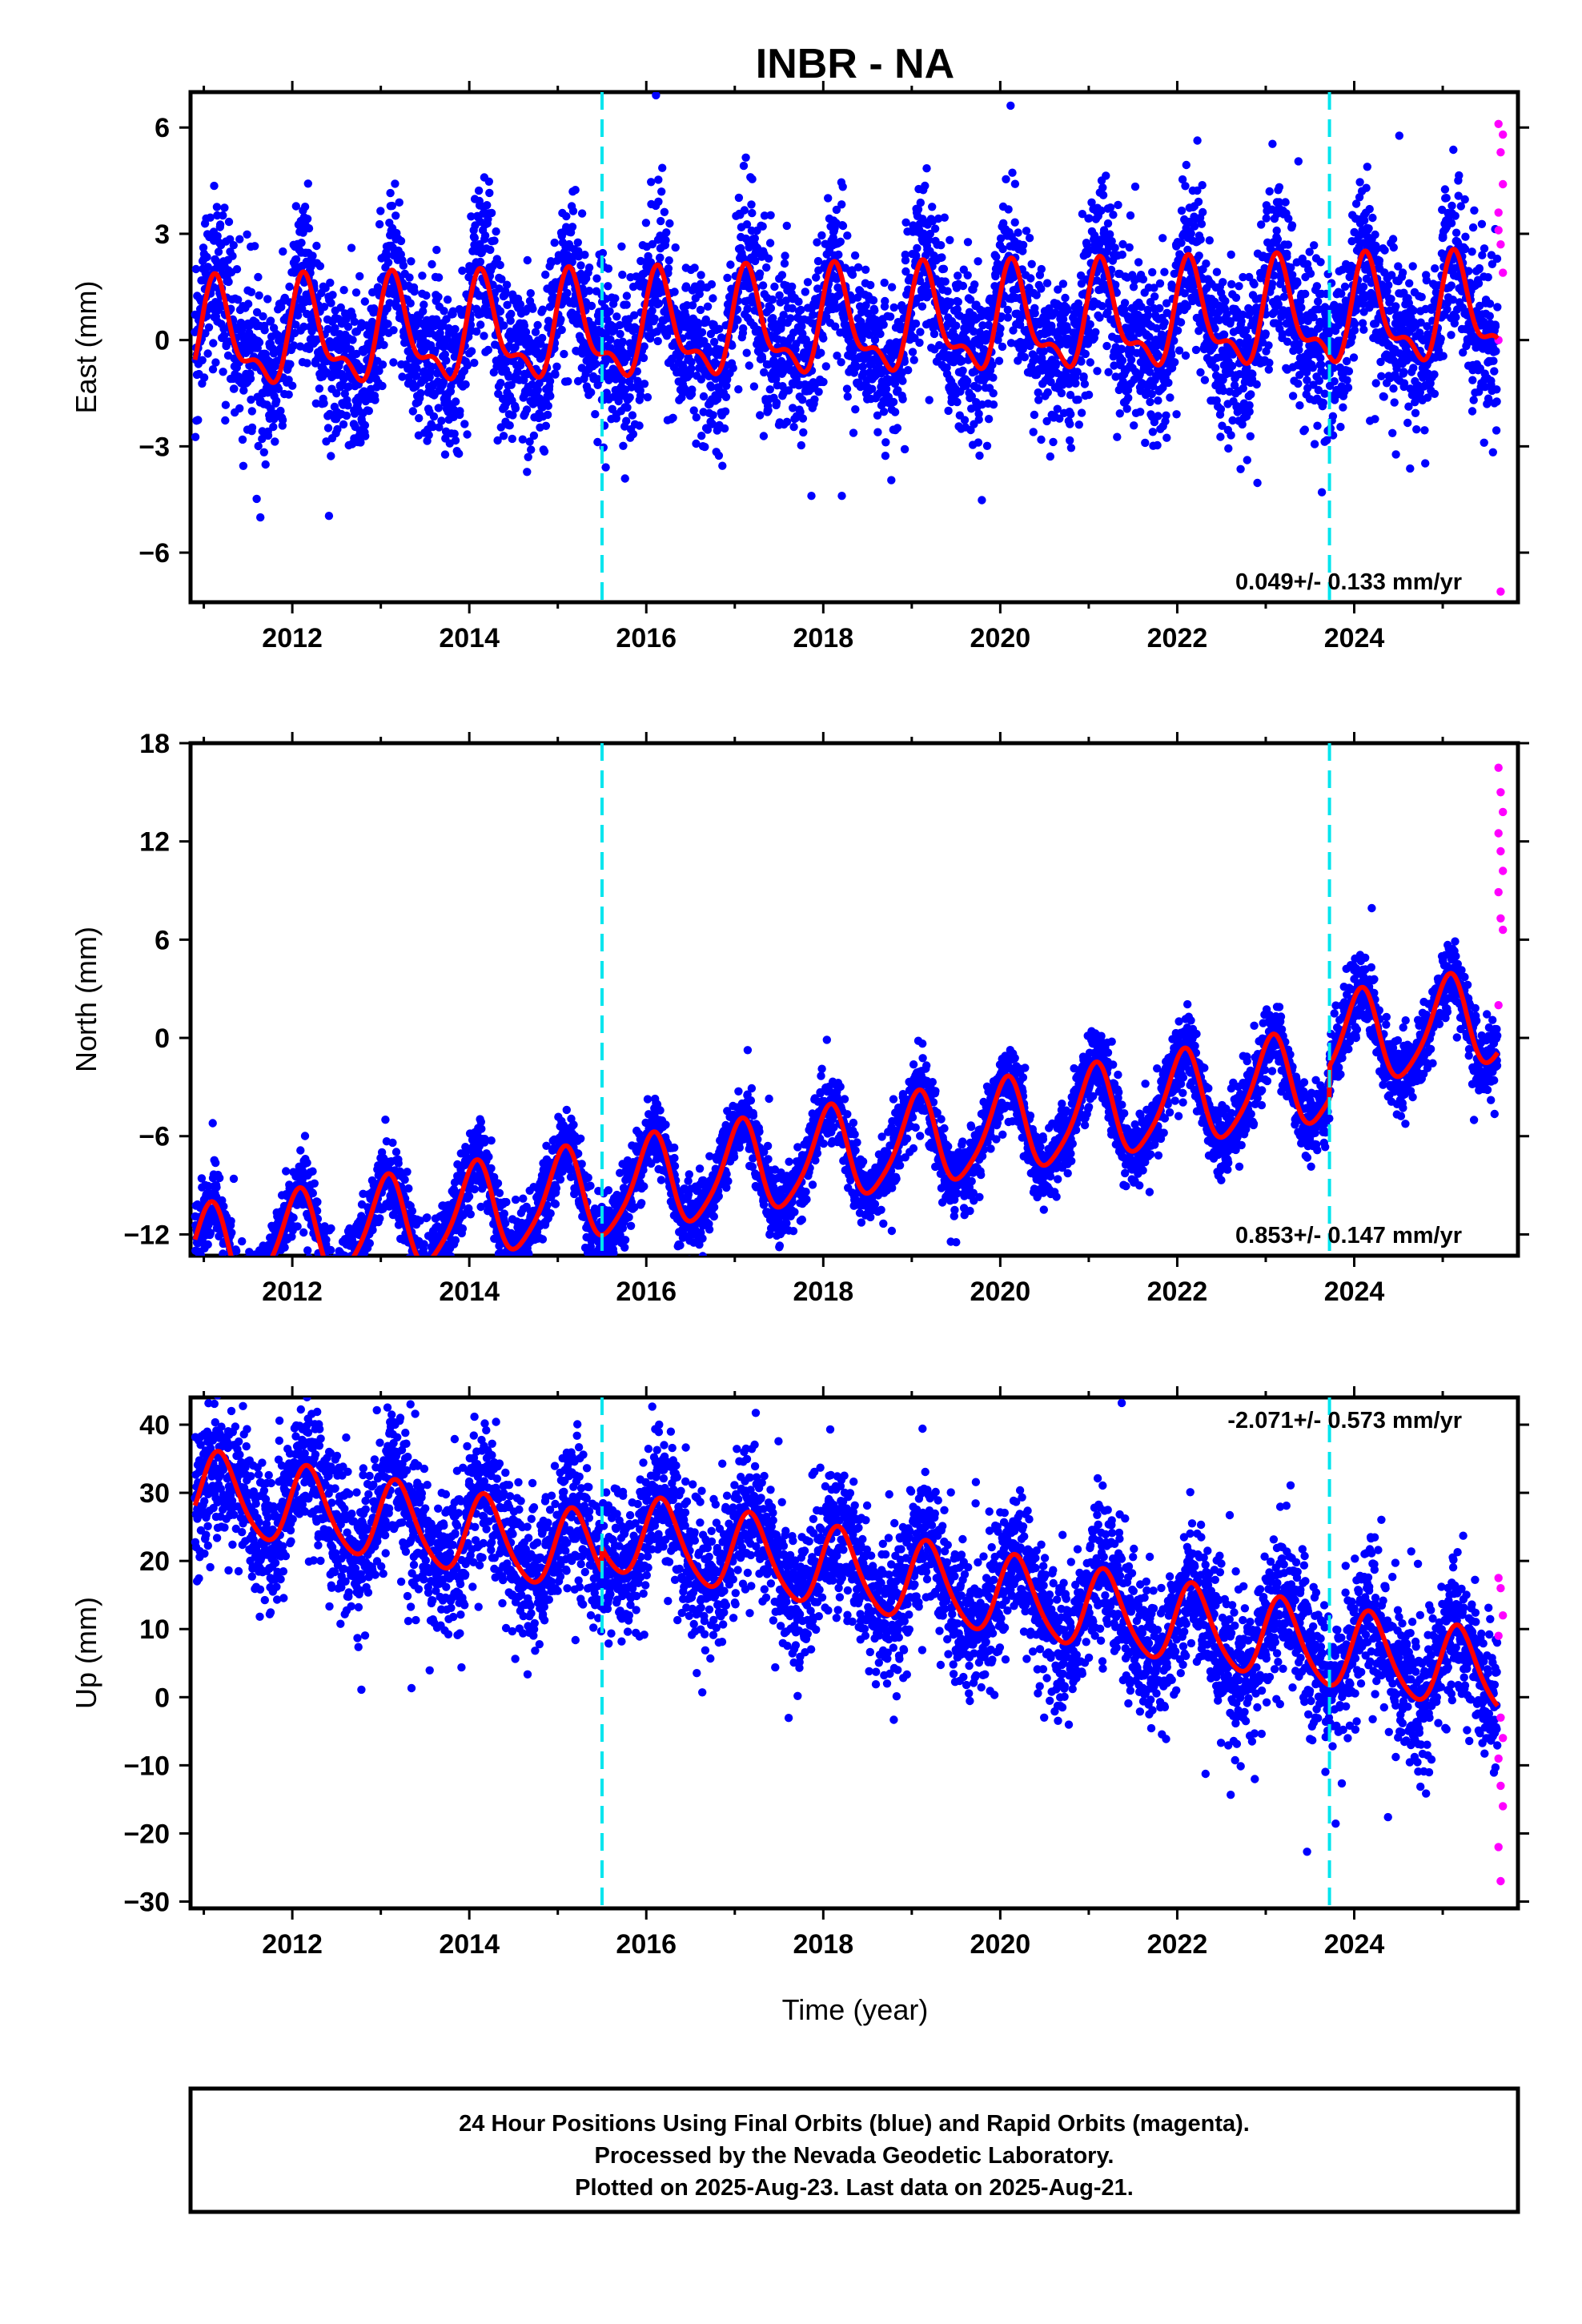 The height and width of the screenshot is (2324, 1582). What do you see at coordinates (1355, 638) in the screenshot?
I see `x-tick-label-east: 2024` at bounding box center [1355, 638].